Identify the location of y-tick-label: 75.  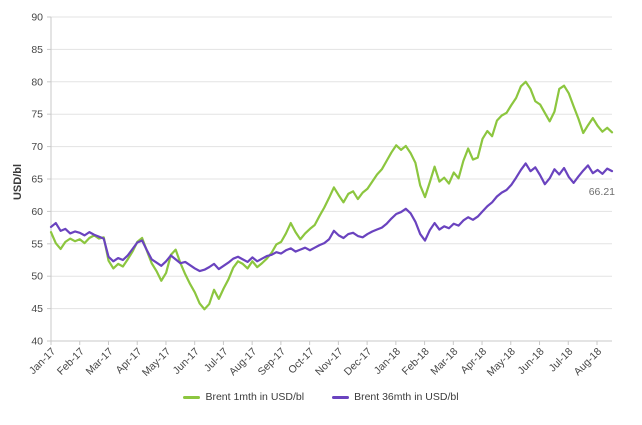
(37, 115).